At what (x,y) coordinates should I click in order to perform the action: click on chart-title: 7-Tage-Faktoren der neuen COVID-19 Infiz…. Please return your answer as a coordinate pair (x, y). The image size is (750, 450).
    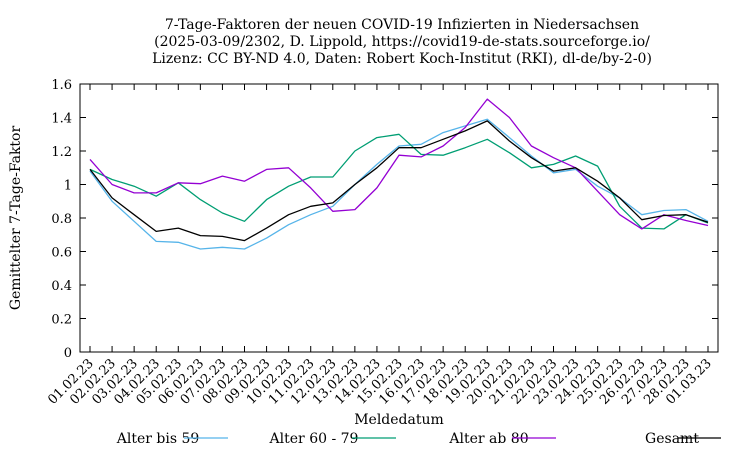
    Looking at the image, I should click on (402, 42).